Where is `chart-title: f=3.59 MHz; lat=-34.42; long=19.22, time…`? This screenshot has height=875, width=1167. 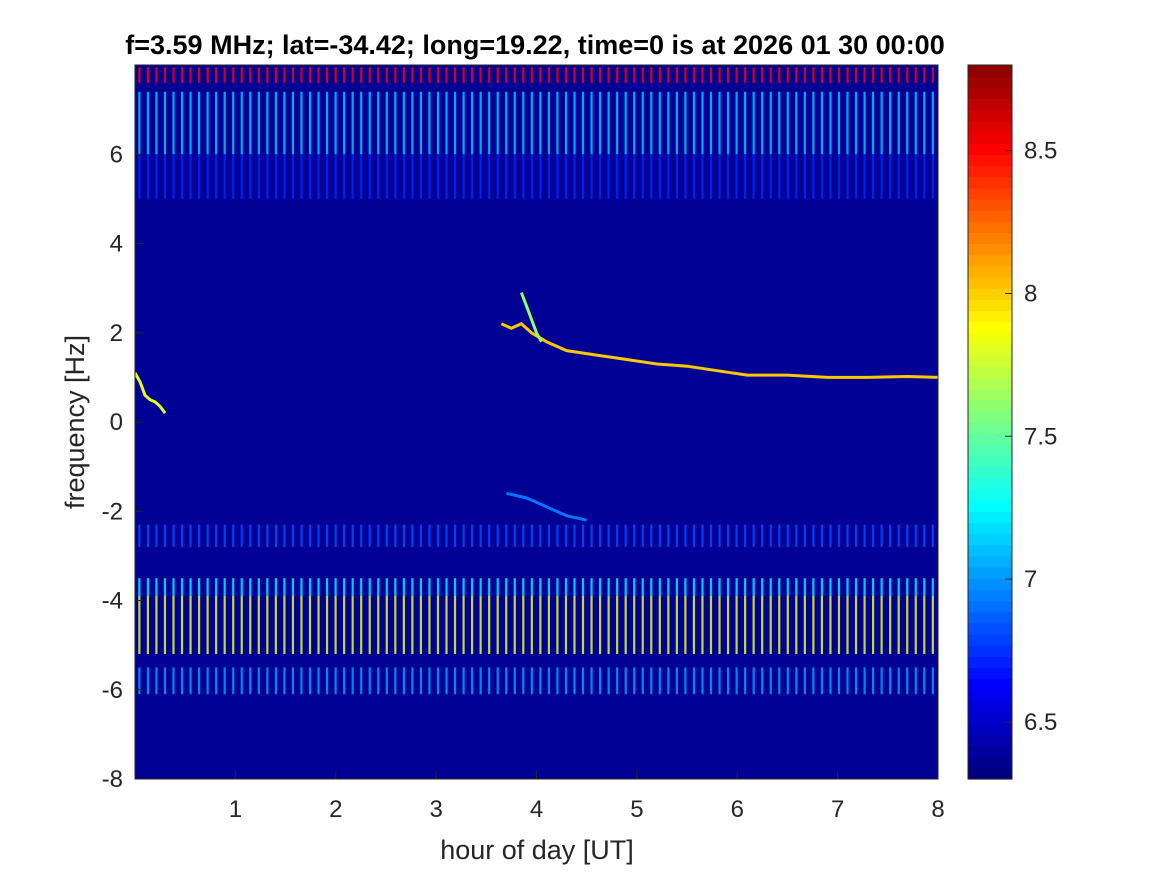
chart-title: f=3.59 MHz; lat=-34.42; long=19.22, time… is located at coordinates (534, 45).